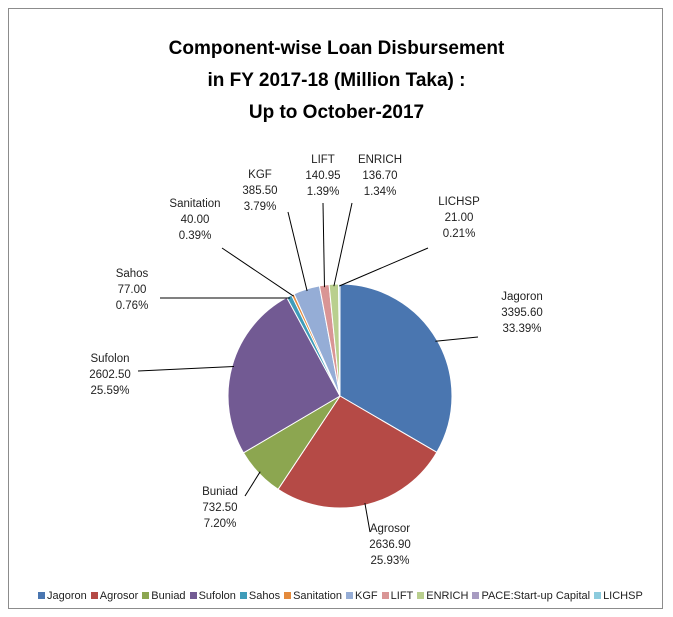 The height and width of the screenshot is (617, 673). Describe the element at coordinates (322, 176) in the screenshot. I see `data-label-lift: LIFT 140.95 1.39%` at that location.